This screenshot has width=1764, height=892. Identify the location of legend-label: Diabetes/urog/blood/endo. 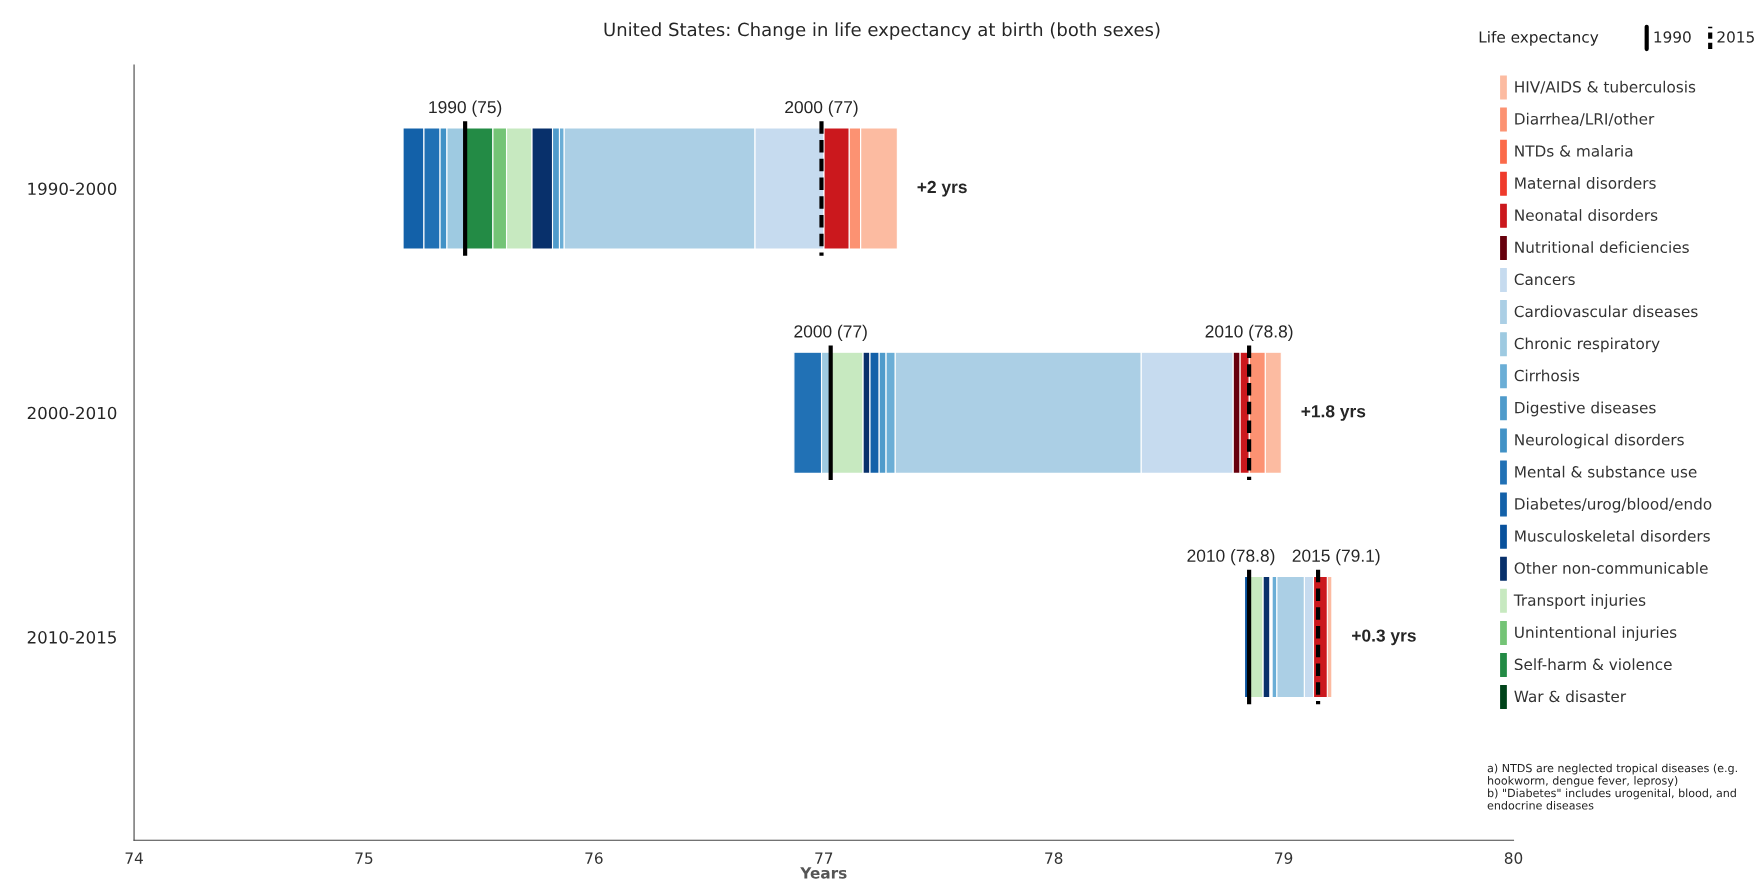
(1613, 505).